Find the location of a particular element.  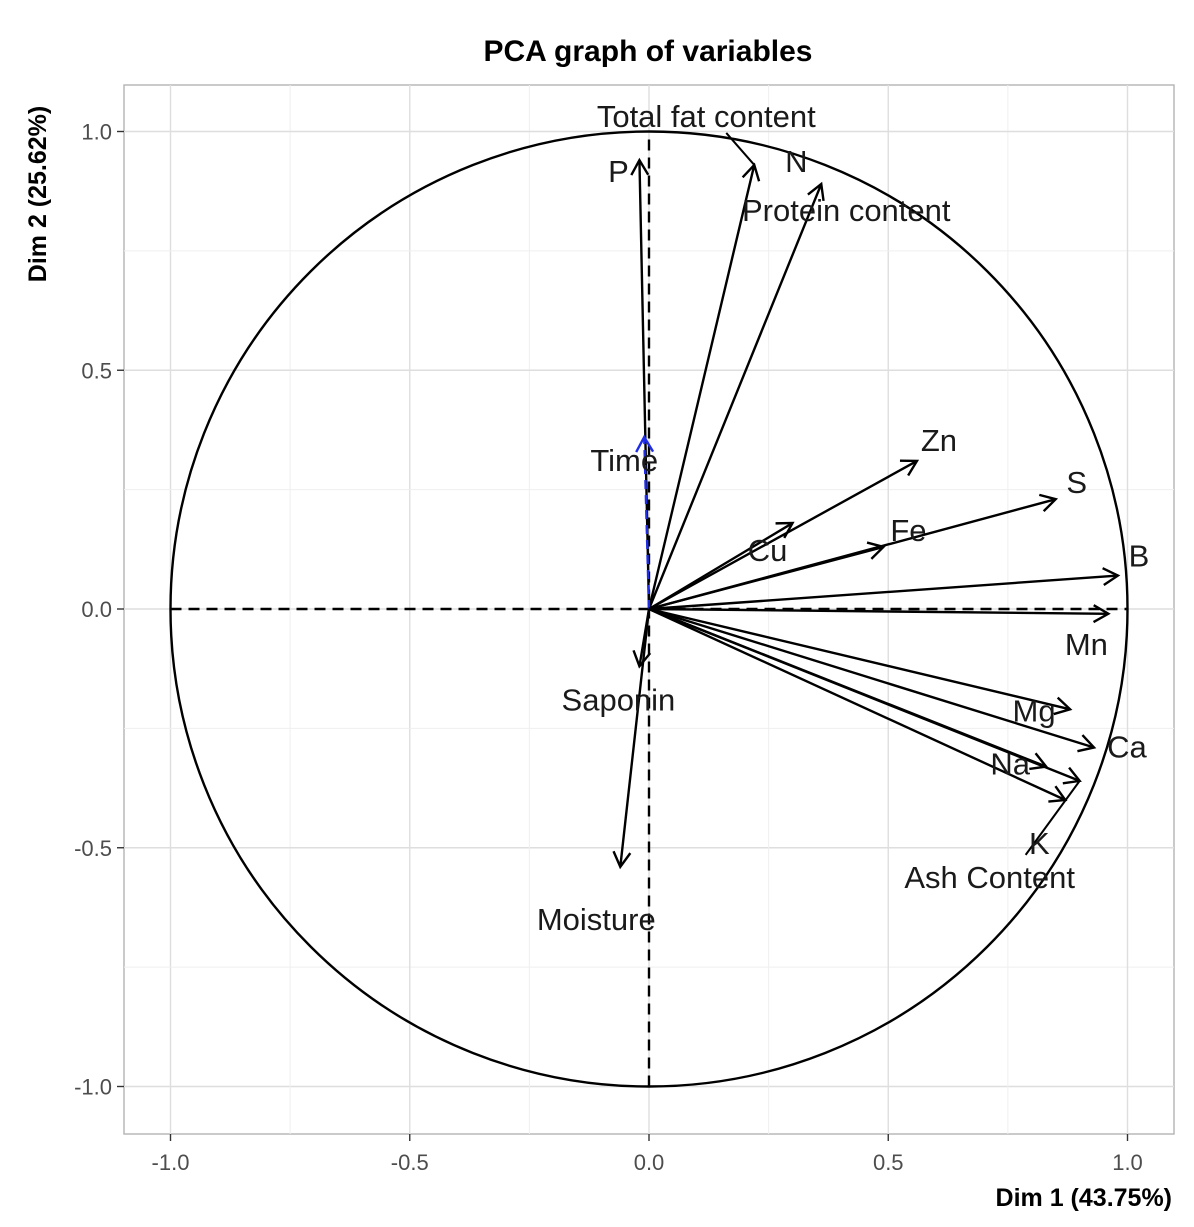

y-tick-label: -0.5 is located at coordinates (93, 848).